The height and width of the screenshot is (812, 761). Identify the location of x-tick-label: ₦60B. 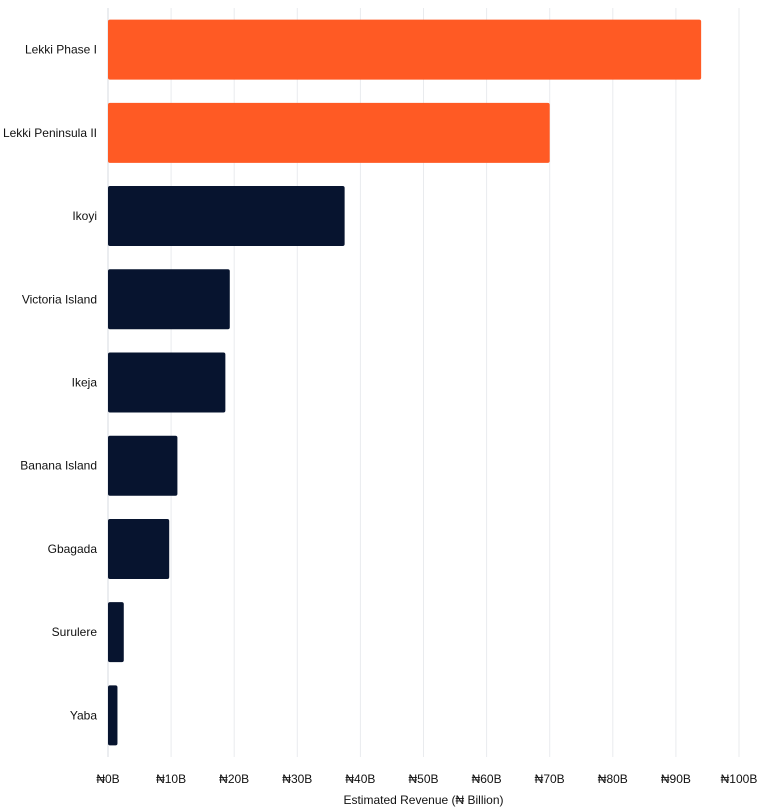
(487, 779).